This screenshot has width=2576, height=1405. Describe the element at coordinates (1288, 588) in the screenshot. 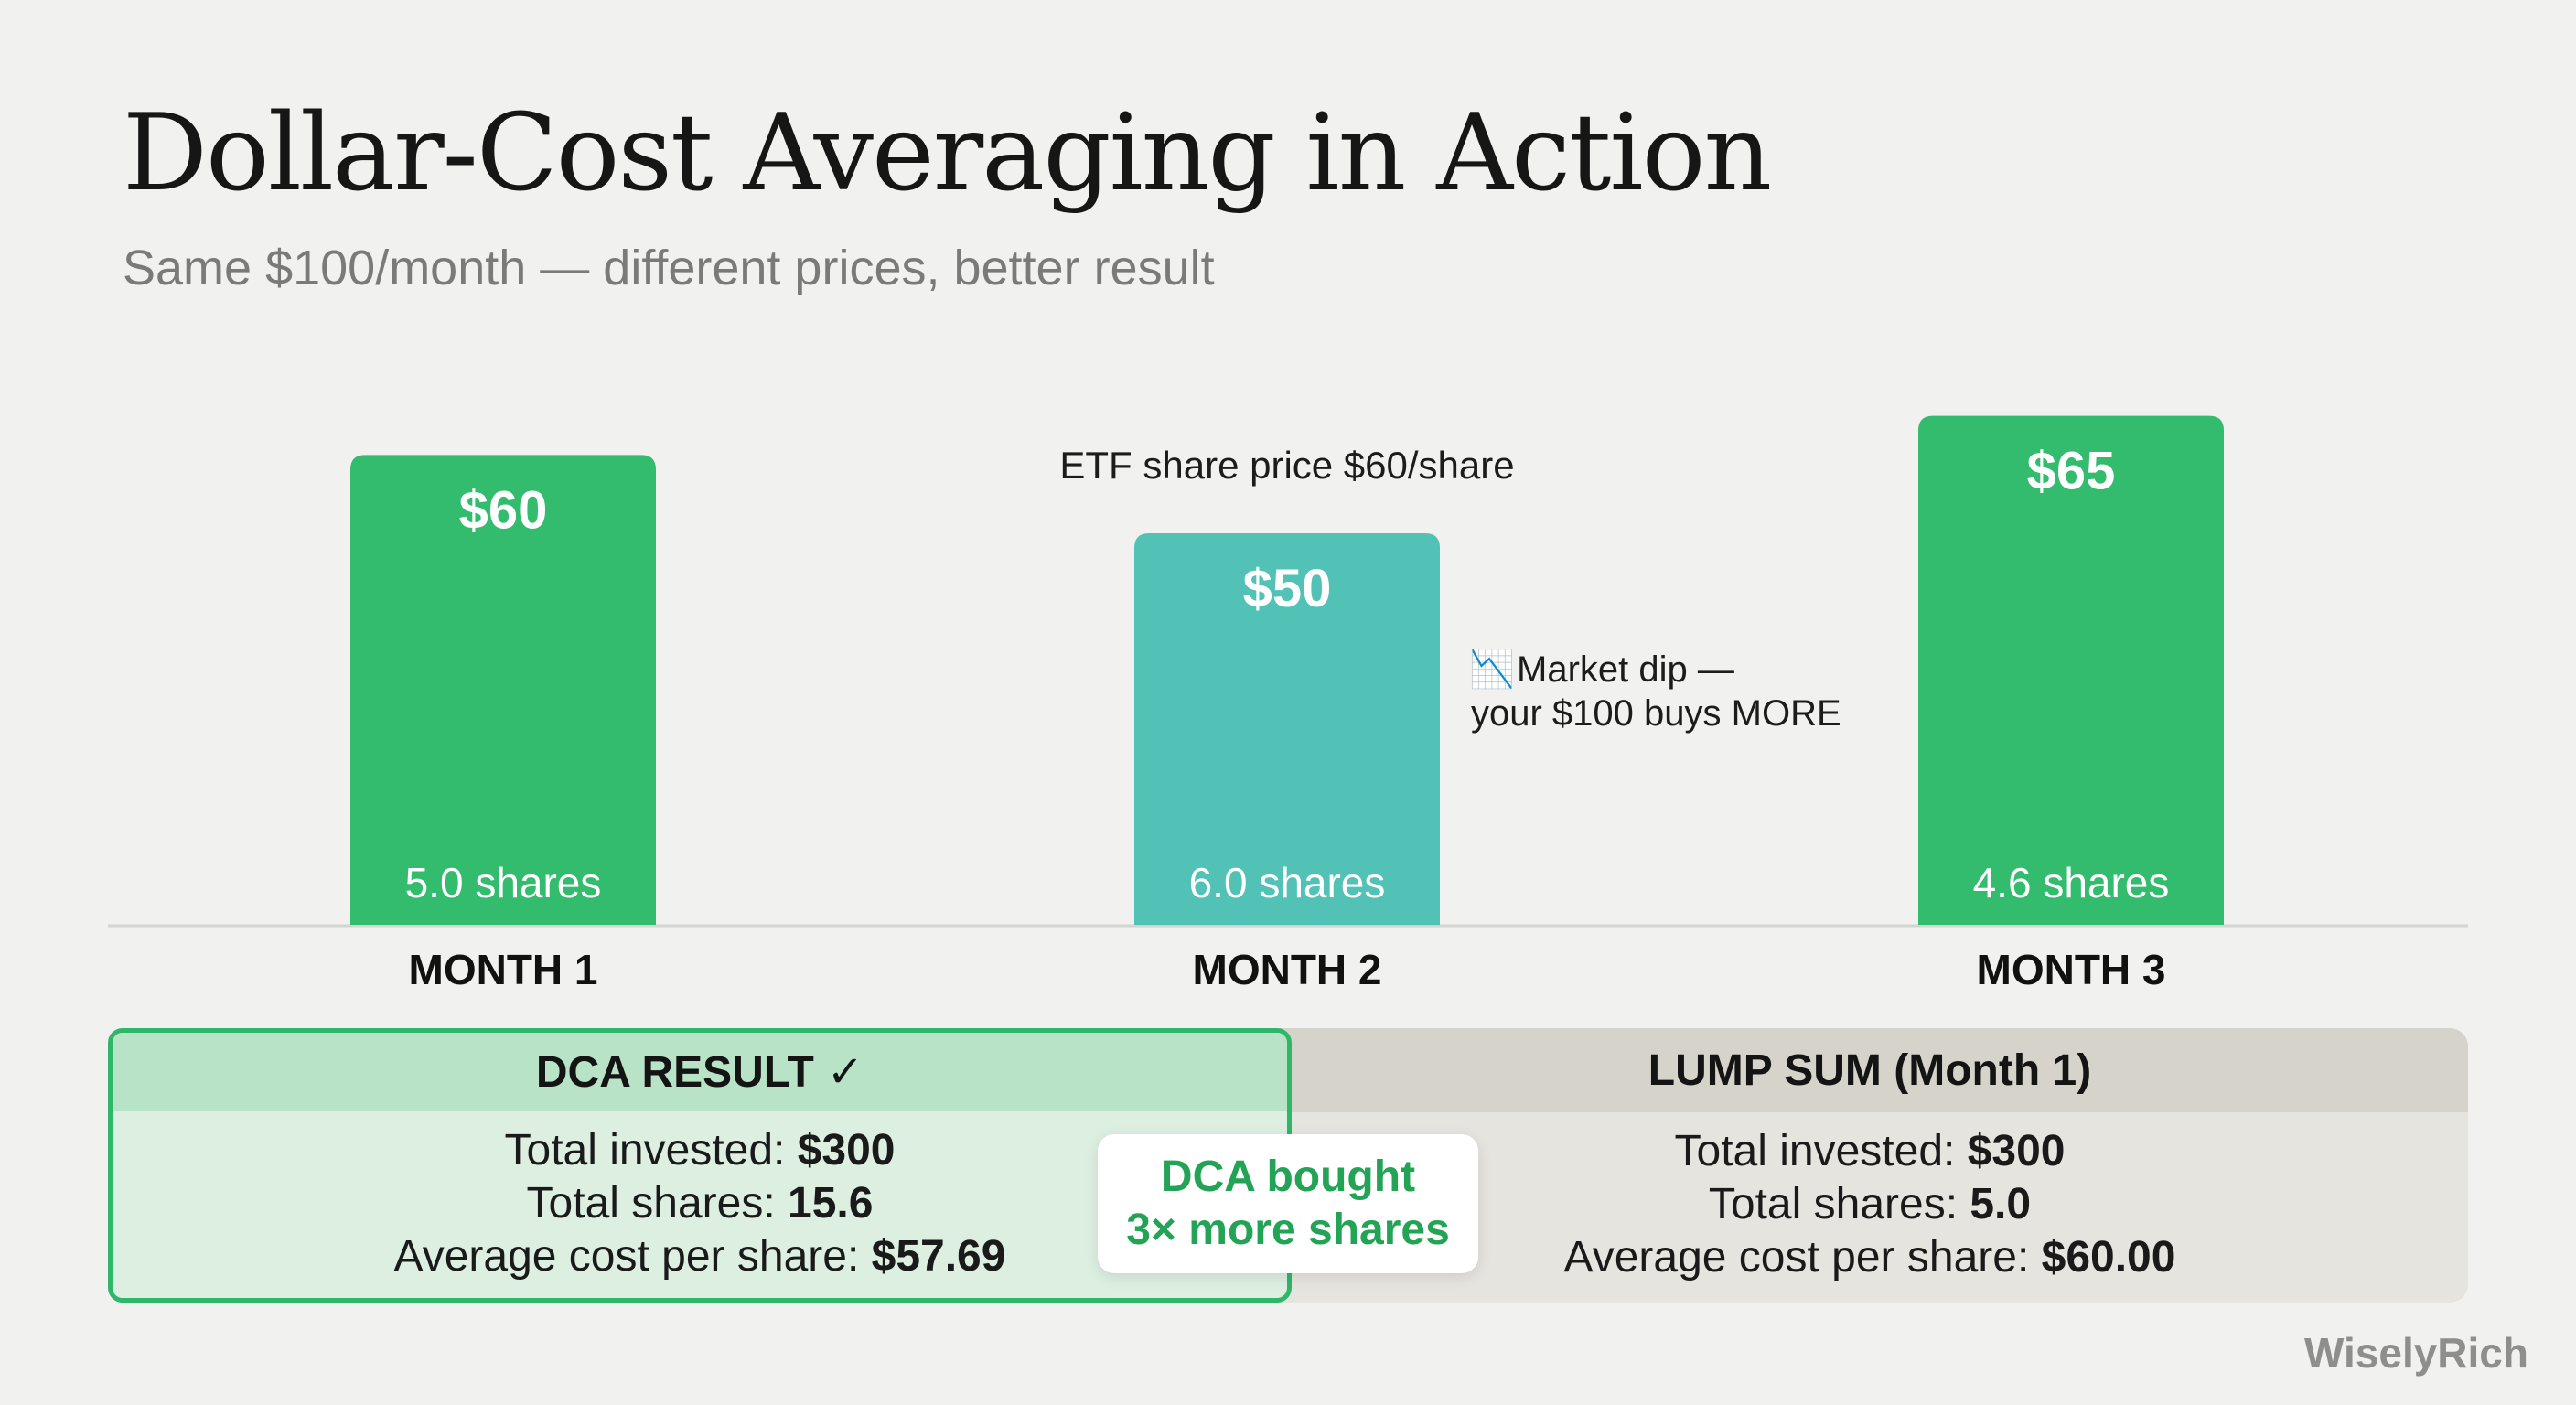

I see `bar-value-label: $50` at that location.